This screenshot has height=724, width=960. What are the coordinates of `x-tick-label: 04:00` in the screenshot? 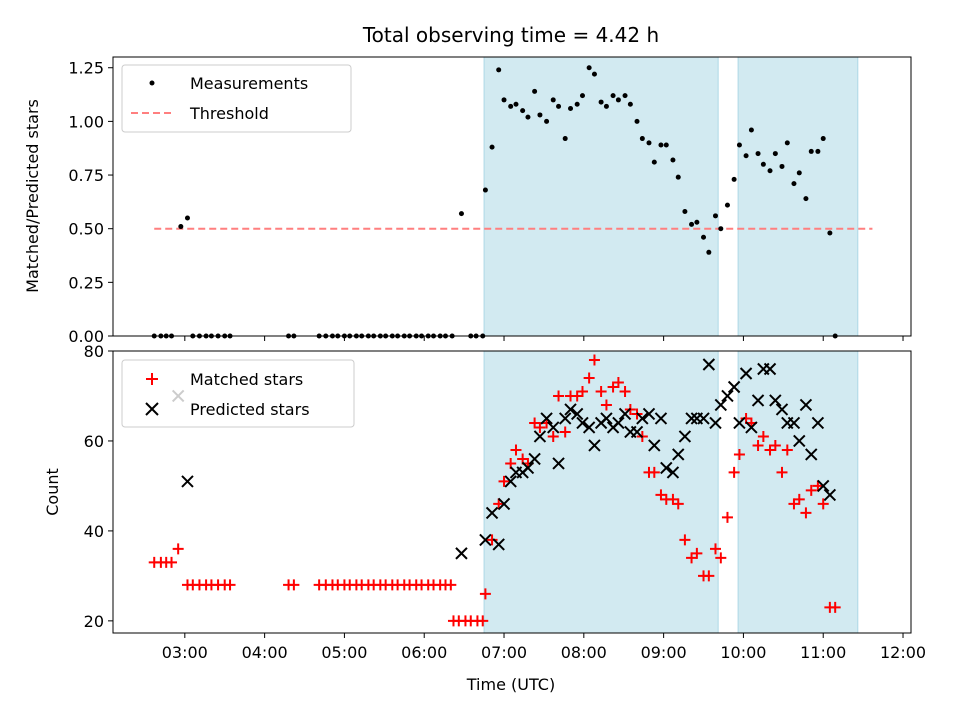 It's located at (265, 652).